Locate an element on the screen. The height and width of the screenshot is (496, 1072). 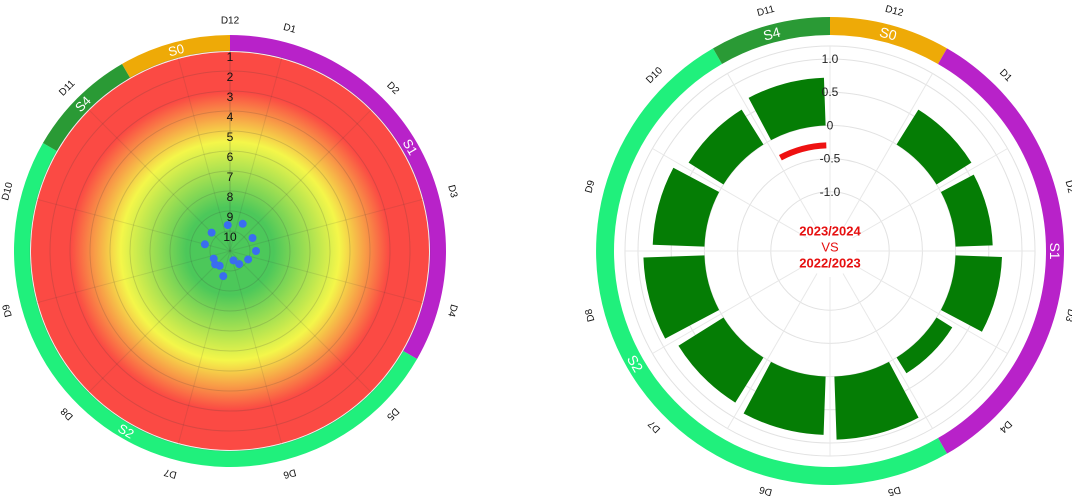
sector-label: D10 is located at coordinates (7, 191).